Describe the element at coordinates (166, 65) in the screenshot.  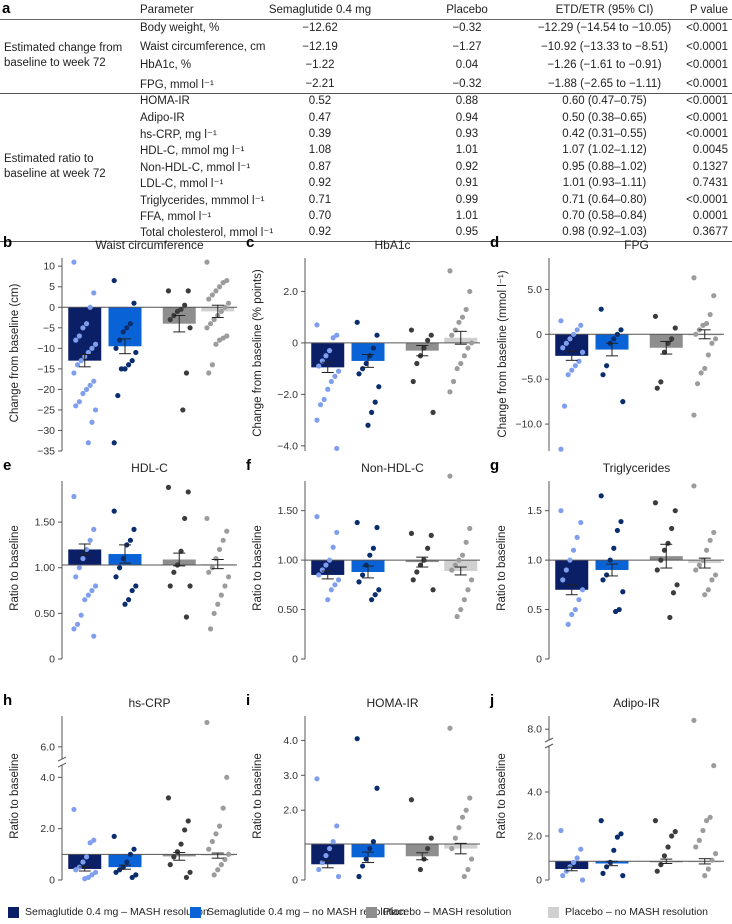
I see `table-cell: HbA1c, %` at that location.